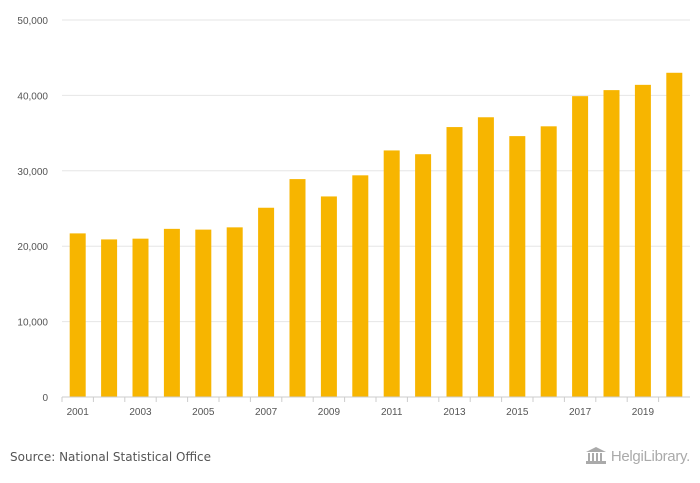  Describe the element at coordinates (423, 275) in the screenshot. I see `bar-2012` at that location.